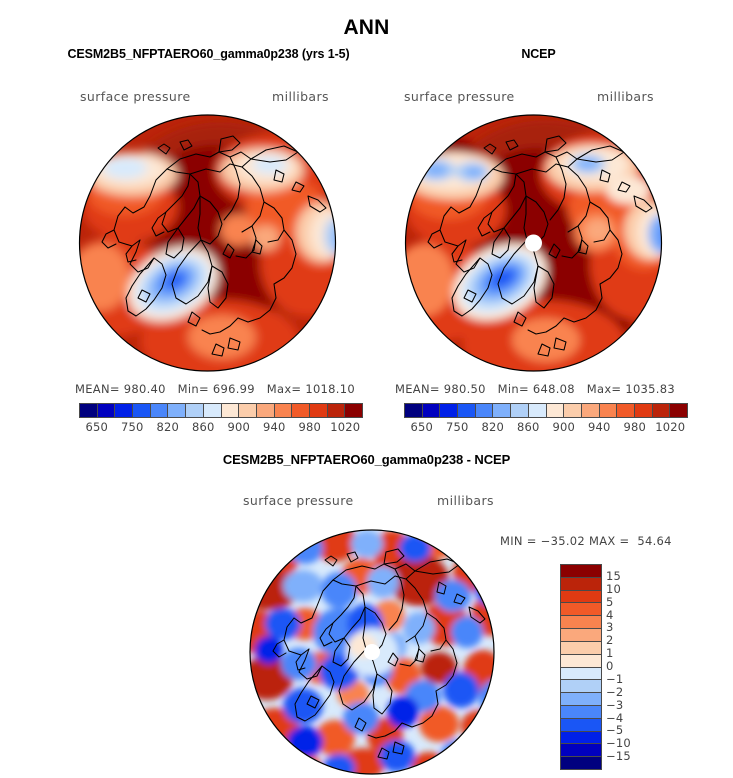  I want to click on colorbar-absolute-right, so click(546, 410).